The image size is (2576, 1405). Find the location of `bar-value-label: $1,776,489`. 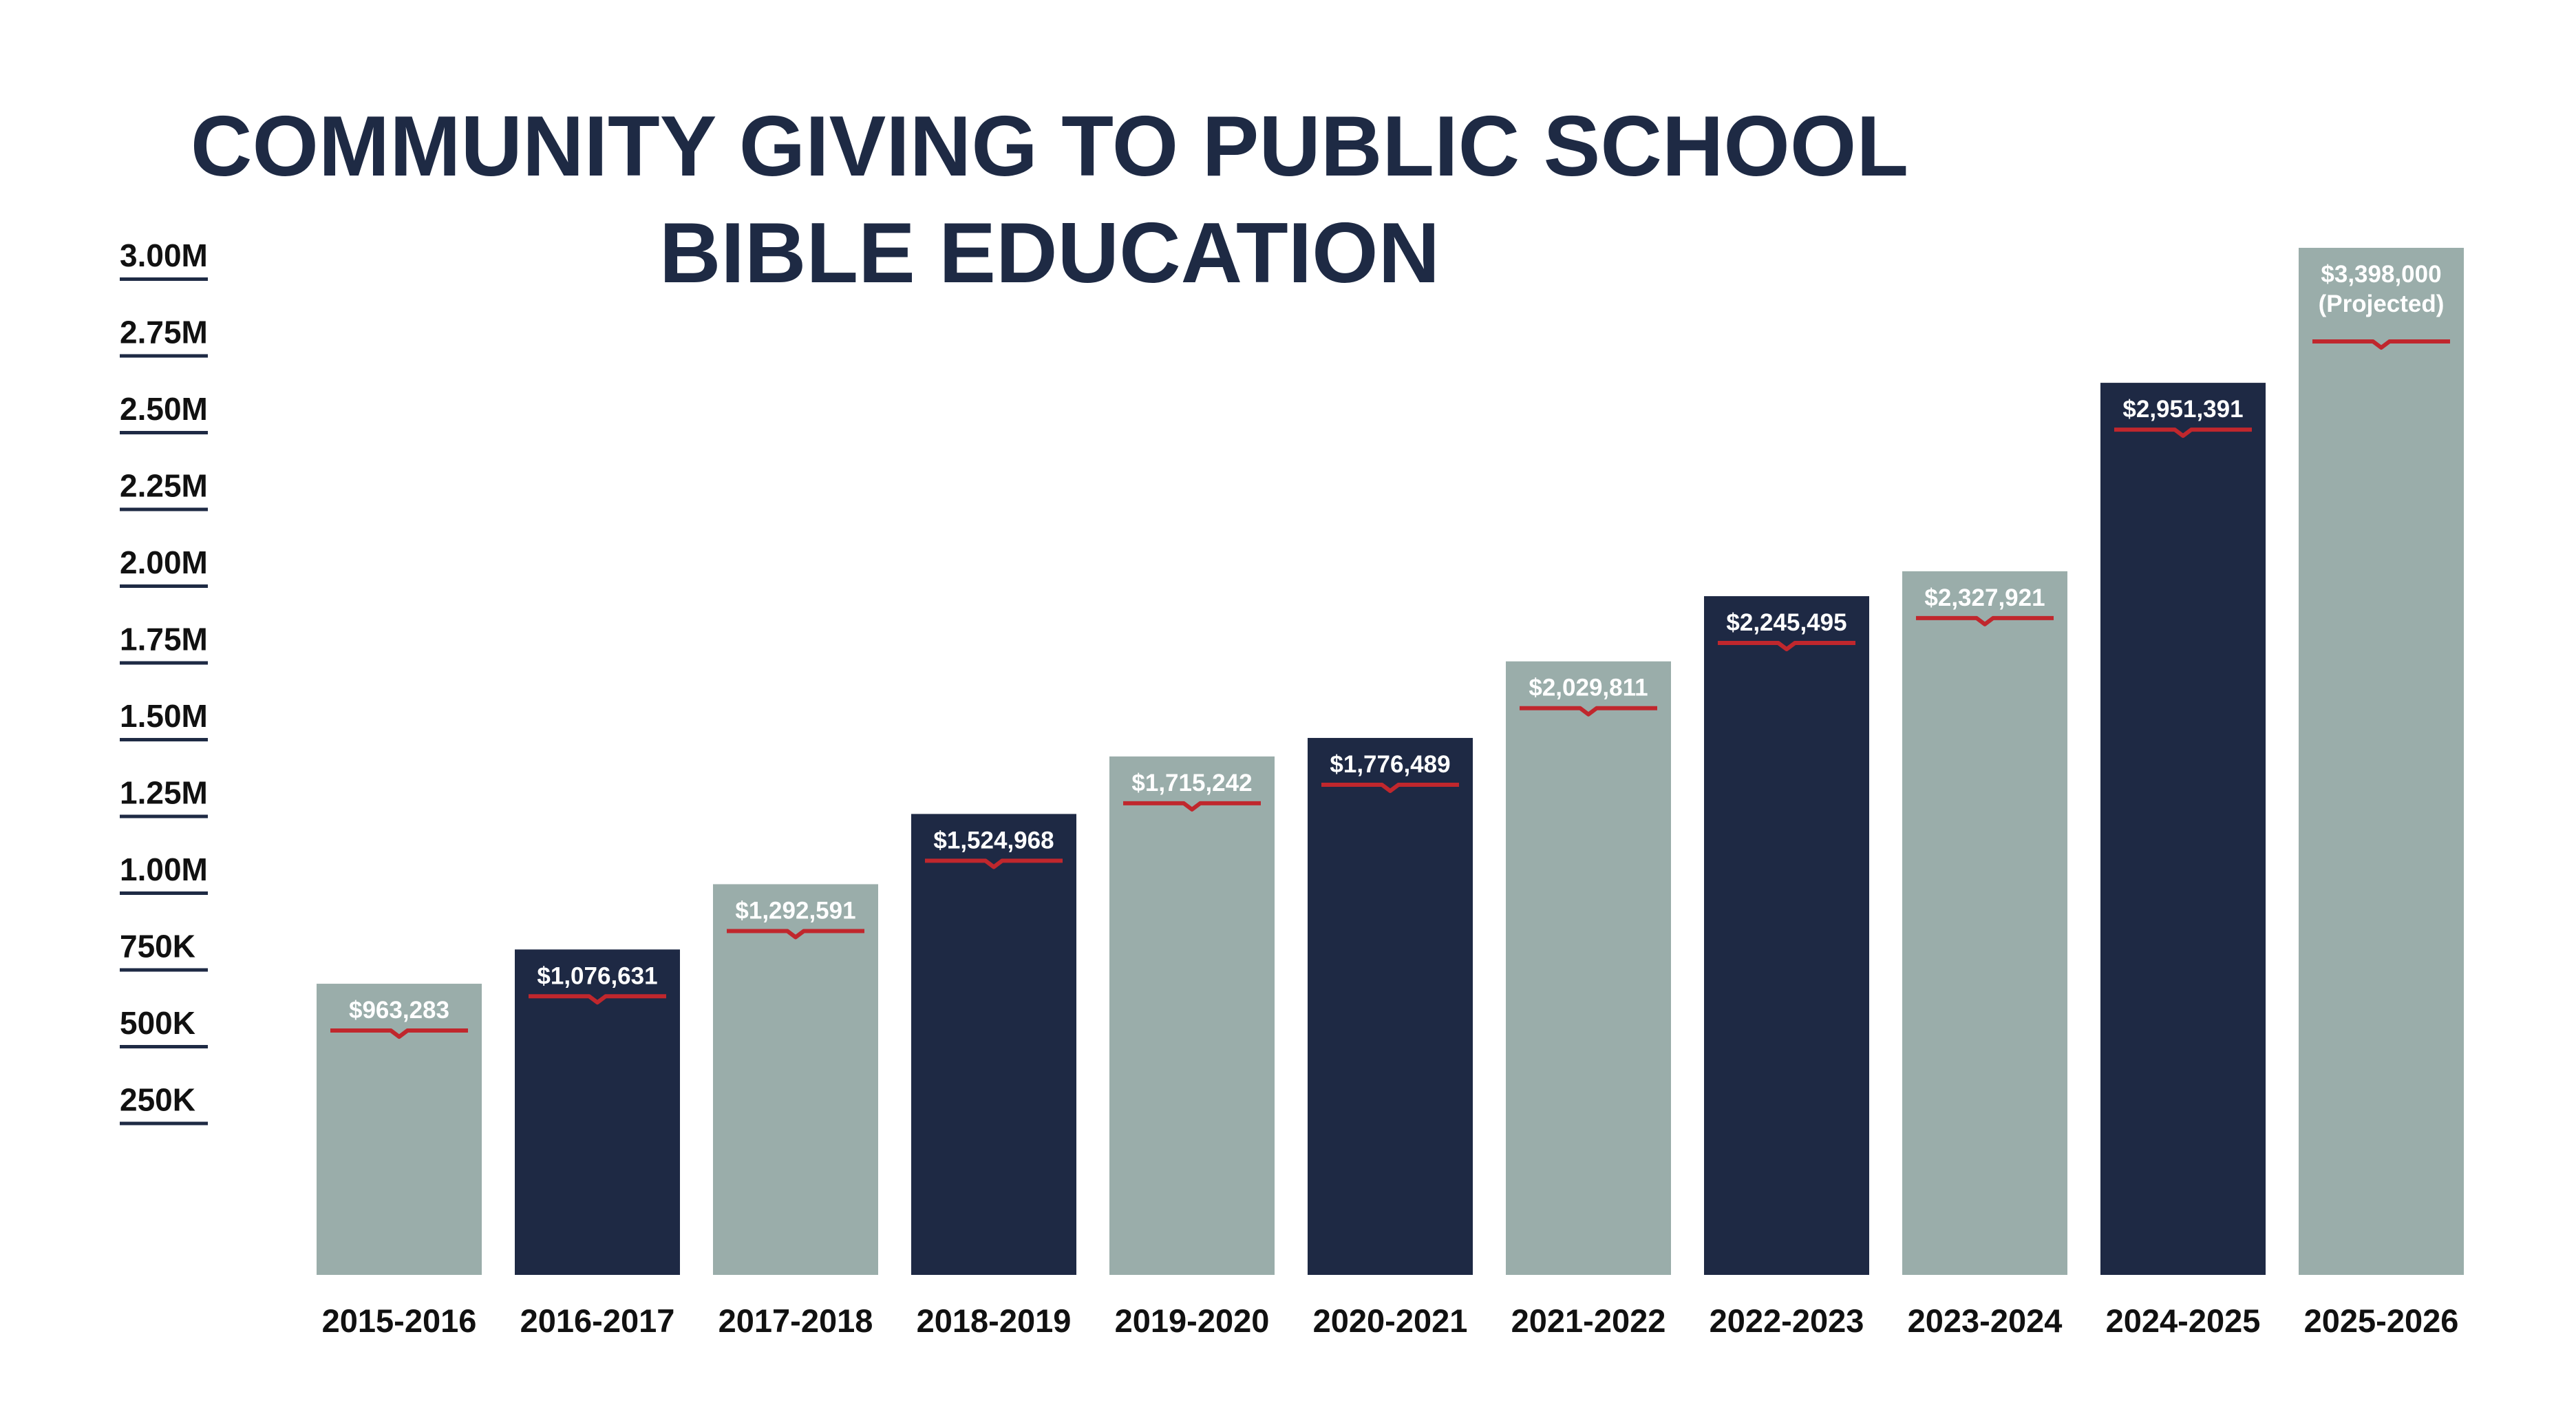

bar-value-label: $1,776,489 is located at coordinates (1390, 764).